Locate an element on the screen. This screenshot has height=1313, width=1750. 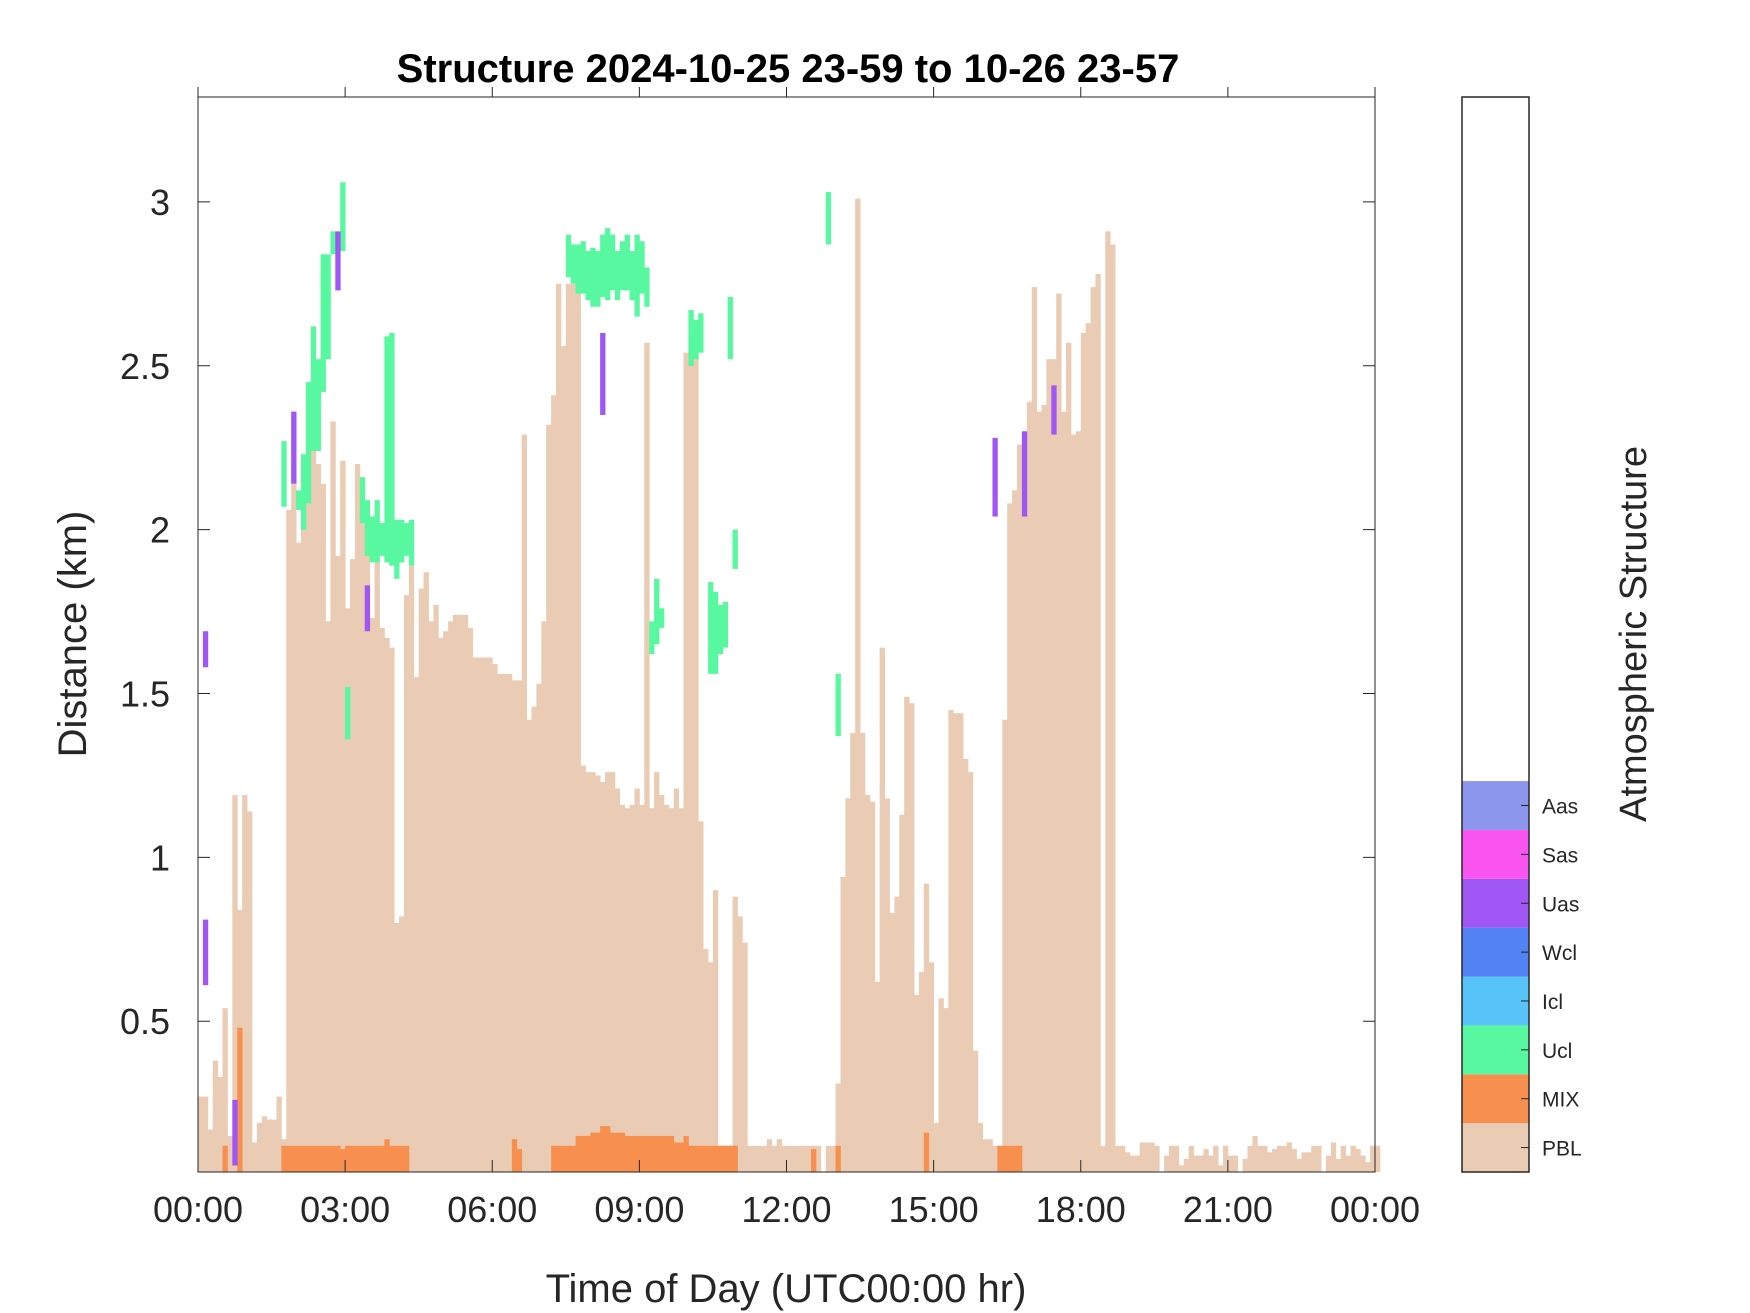
x-tick-label: 18:00 is located at coordinates (1081, 1209).